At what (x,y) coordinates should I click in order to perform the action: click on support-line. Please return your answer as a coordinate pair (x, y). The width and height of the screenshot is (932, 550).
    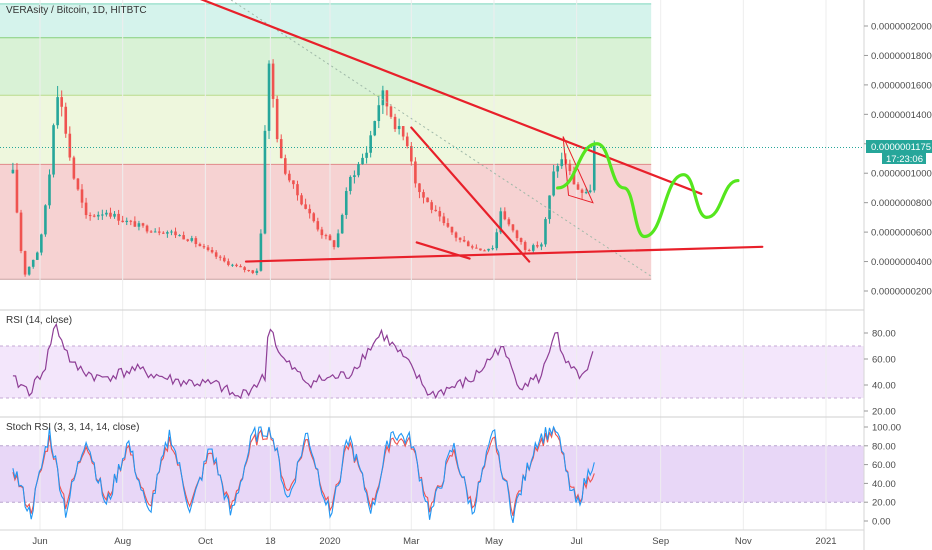
    Looking at the image, I should click on (504, 254).